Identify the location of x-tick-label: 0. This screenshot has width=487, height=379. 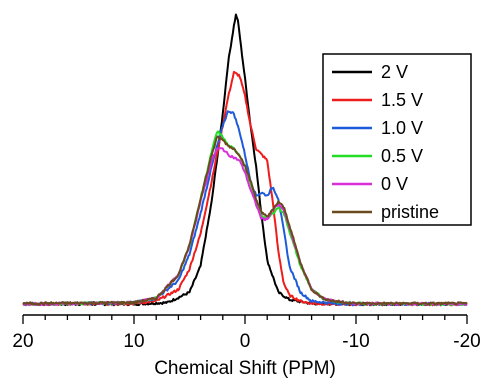
(245, 341).